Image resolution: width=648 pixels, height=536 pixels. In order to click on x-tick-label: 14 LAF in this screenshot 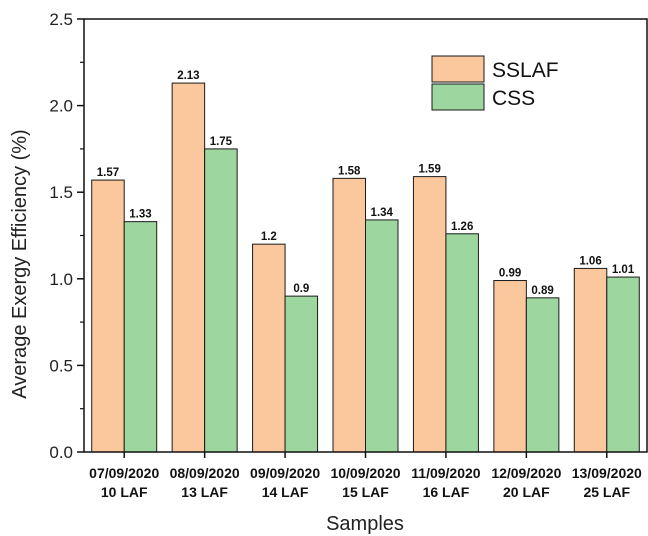, I will do `click(285, 492)`.